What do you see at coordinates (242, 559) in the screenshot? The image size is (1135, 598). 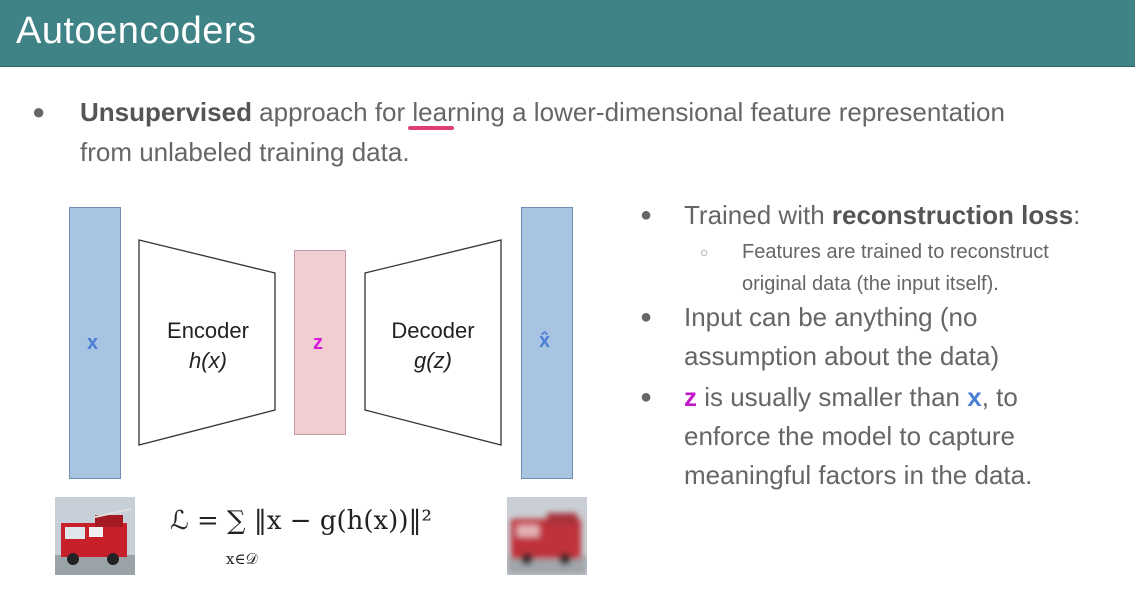 I see `loss-formula-subscript: x∈𝒟` at bounding box center [242, 559].